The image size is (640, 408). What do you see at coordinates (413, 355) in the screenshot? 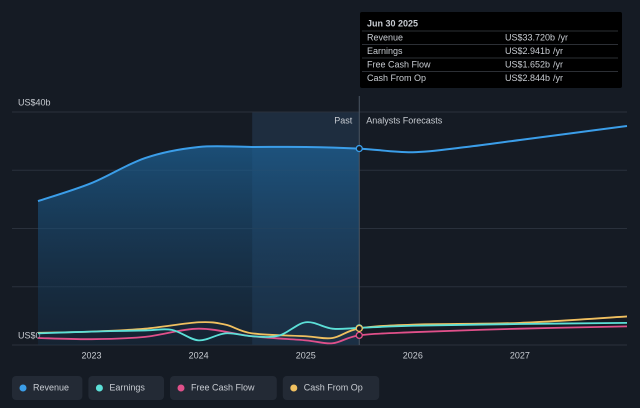
I see `x-tick-label: 2026` at bounding box center [413, 355].